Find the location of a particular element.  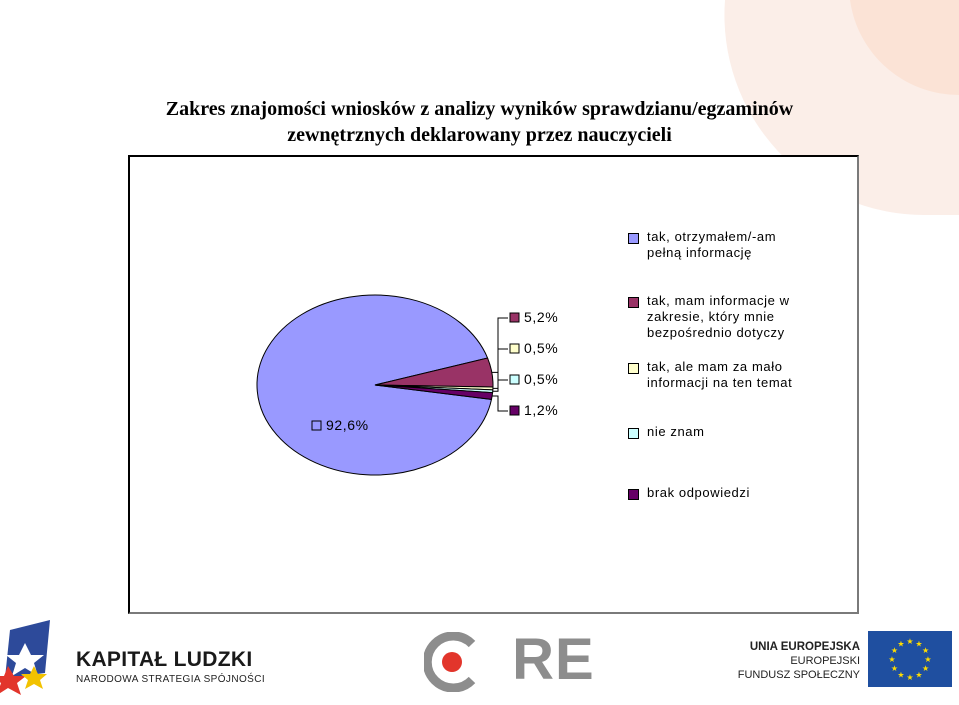

kapital-ludzki-logo-icon is located at coordinates (25, 657).